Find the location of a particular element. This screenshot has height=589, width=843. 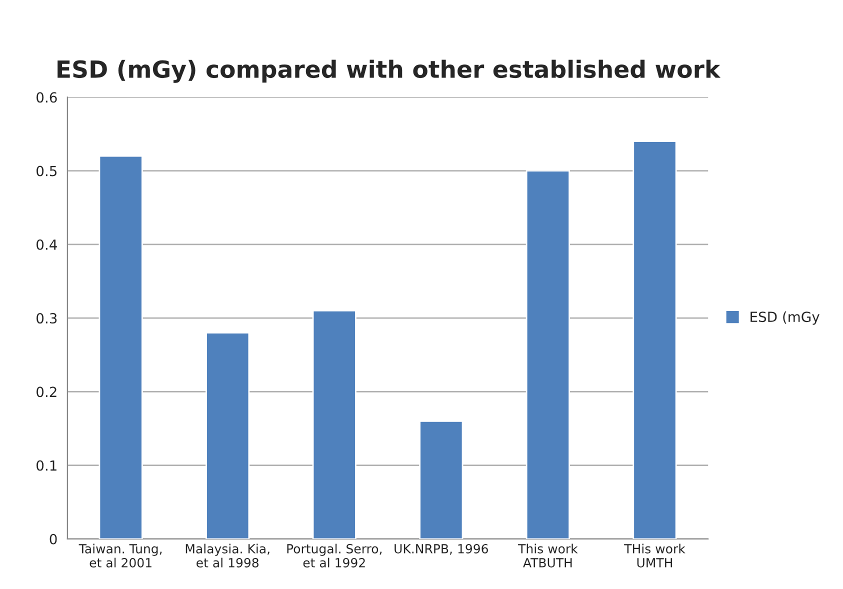

y-tick-label: 0.6 is located at coordinates (46, 97).